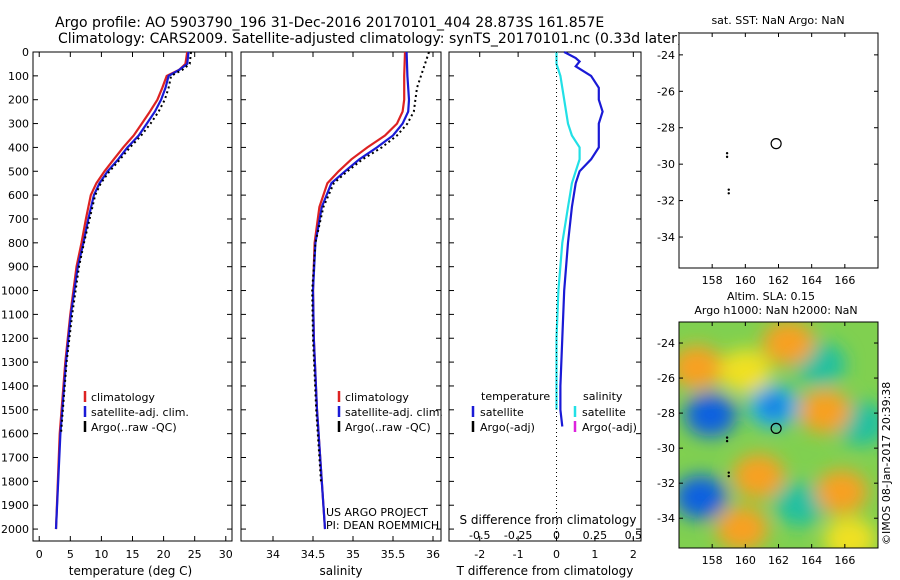 Image resolution: width=900 pixels, height=580 pixels. What do you see at coordinates (15, 291) in the screenshot?
I see `depth-tick-label: 1000` at bounding box center [15, 291].